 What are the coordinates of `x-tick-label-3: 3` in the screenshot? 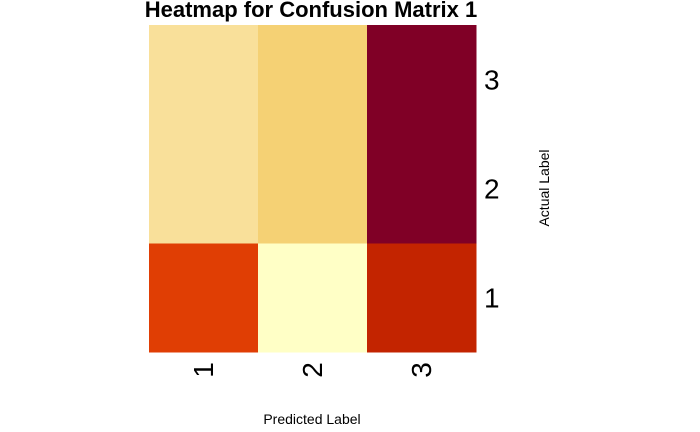 It's located at (421, 370).